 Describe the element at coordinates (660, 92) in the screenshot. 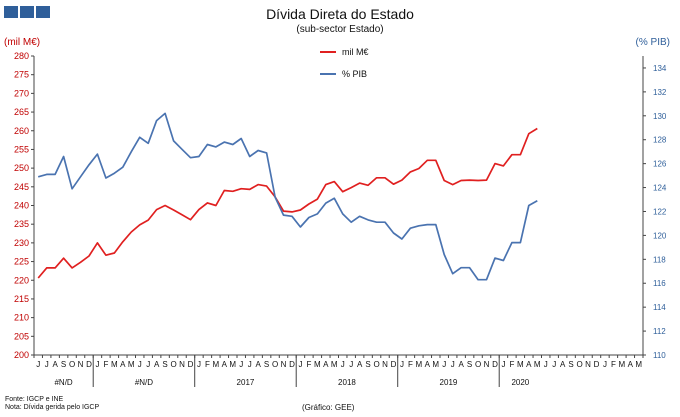

I see `right-tick-label: 132` at that location.